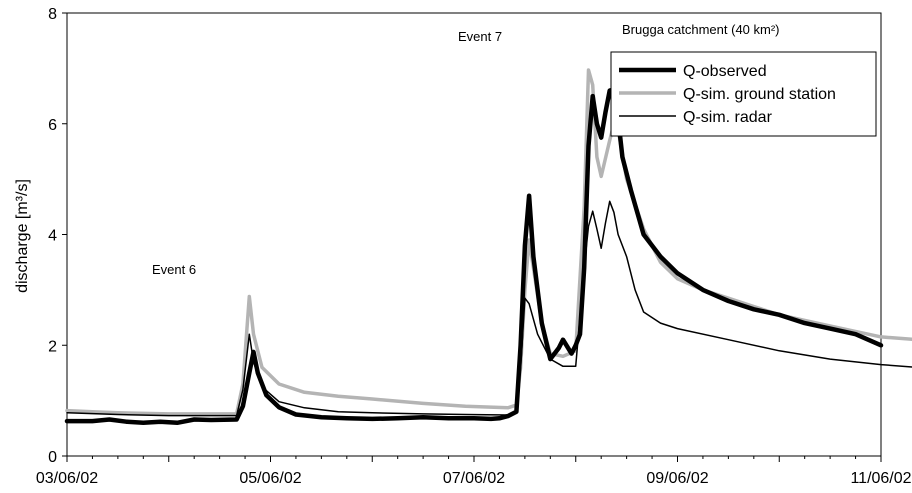  I want to click on x-tick-label: 11/06/02, so click(880, 478).